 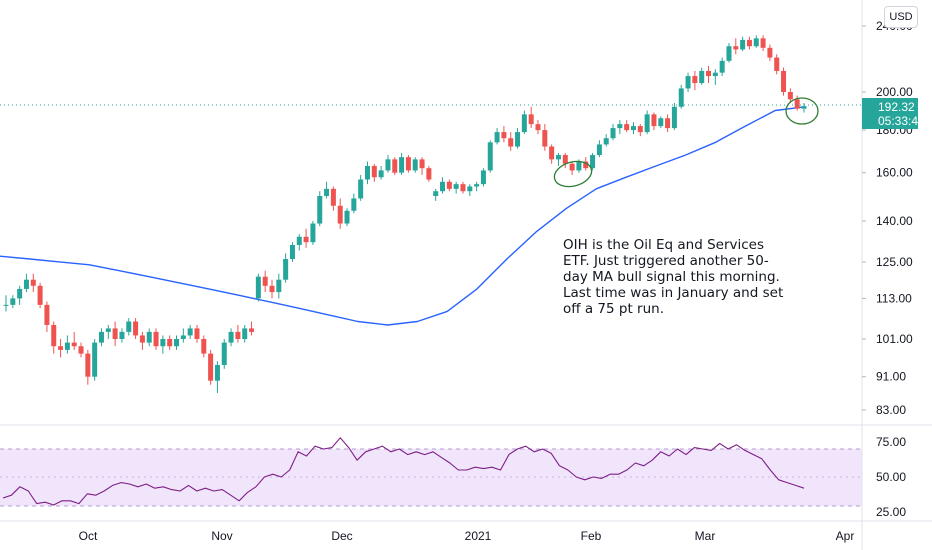 I want to click on time-tick-label: 2021, so click(x=478, y=536).